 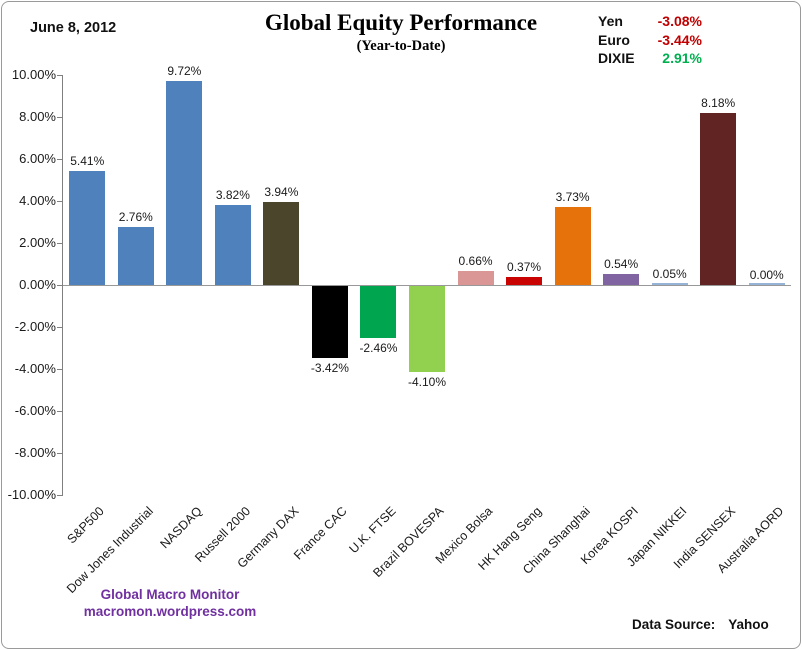 I want to click on data-source-value: Yahoo, so click(x=748, y=624).